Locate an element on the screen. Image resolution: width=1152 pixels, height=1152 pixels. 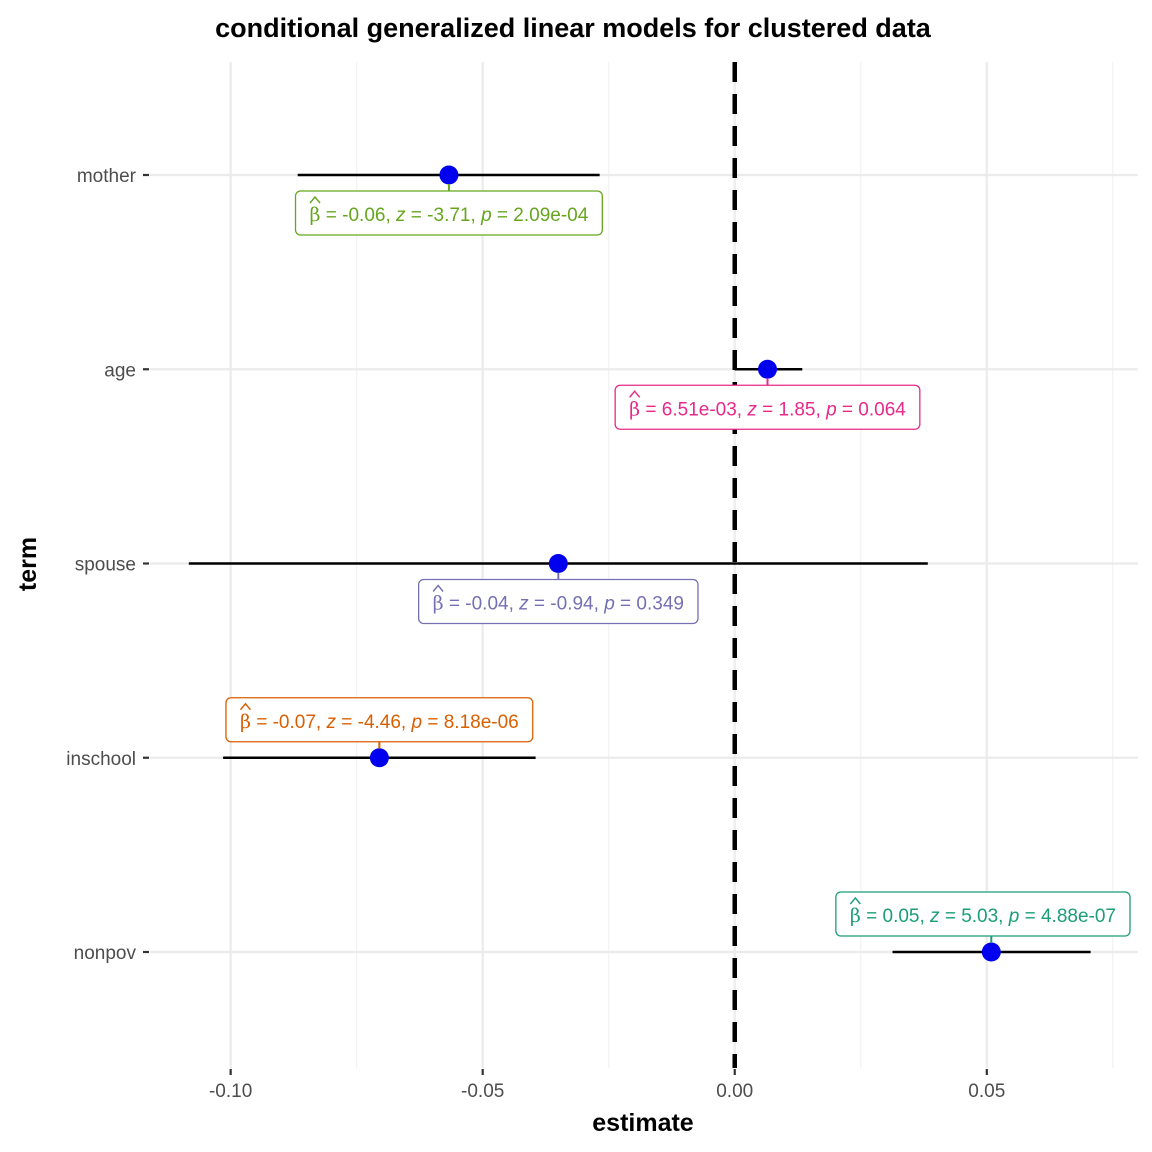
y-tick-label: nonpov is located at coordinates (105, 953).